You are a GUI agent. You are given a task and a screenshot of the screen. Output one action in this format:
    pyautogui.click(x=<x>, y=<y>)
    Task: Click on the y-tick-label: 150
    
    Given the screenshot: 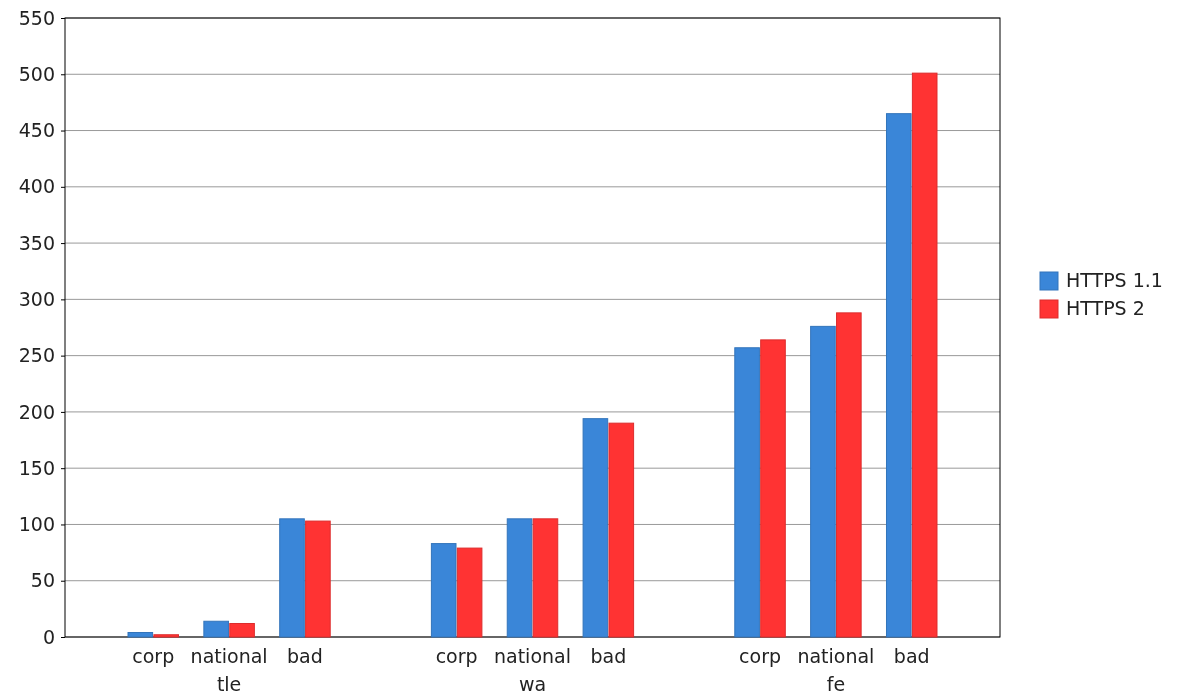 What is the action you would take?
    pyautogui.click(x=36, y=467)
    